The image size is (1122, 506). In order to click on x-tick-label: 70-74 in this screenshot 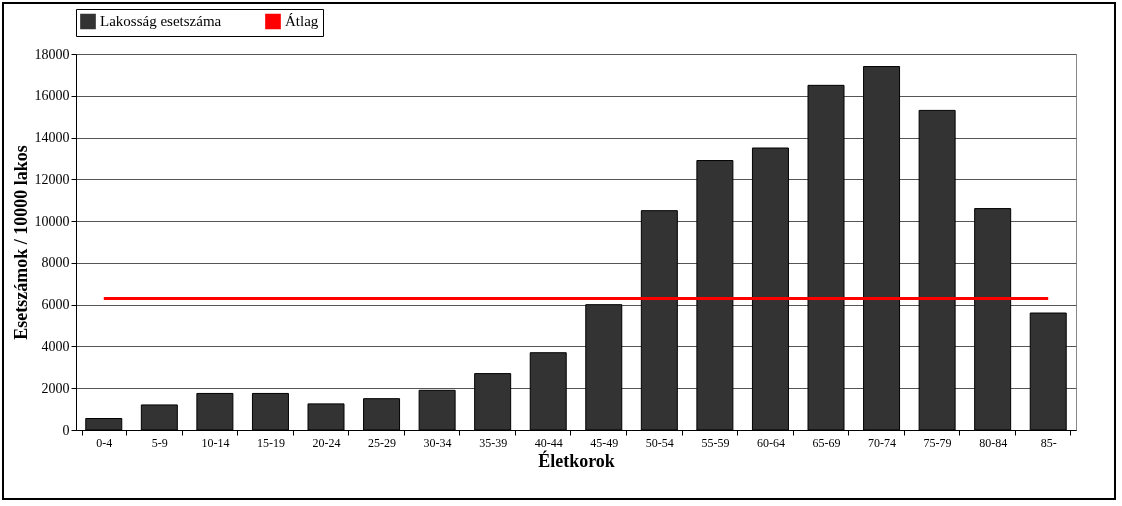, I will do `click(882, 442)`.